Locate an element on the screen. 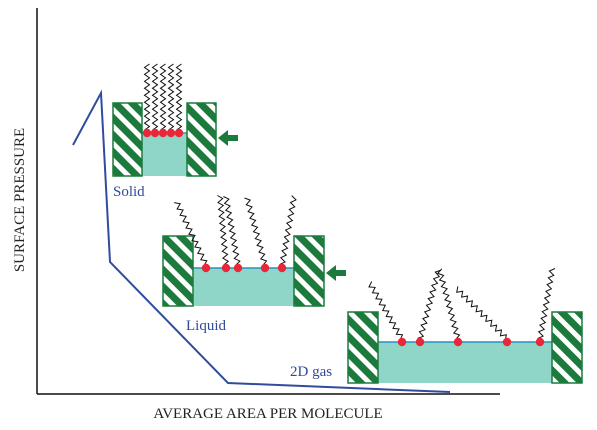 The image size is (597, 430). gas-label: 2D gas is located at coordinates (311, 372).